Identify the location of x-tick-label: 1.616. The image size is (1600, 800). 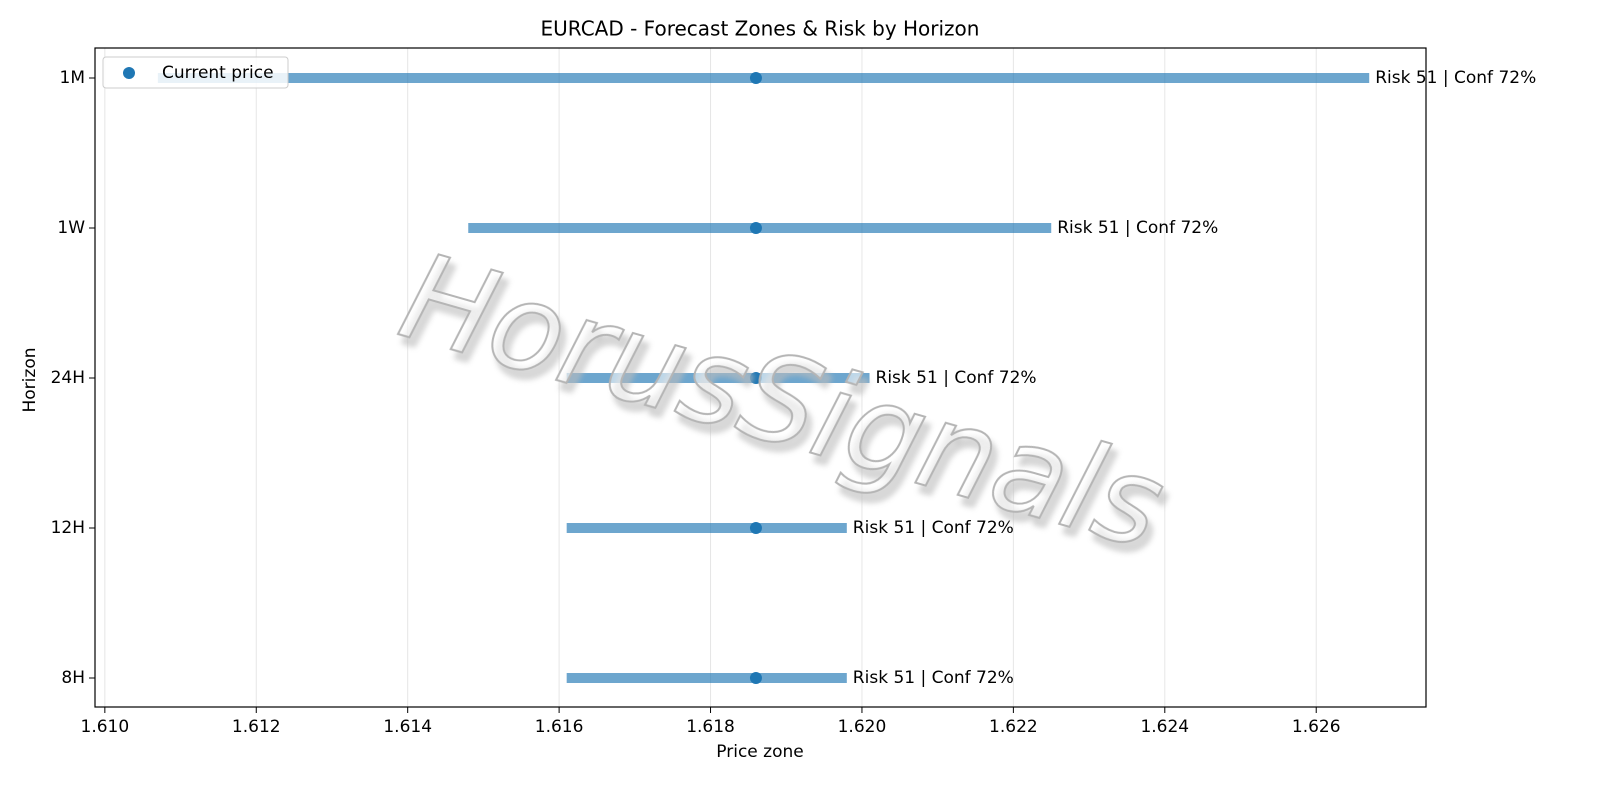
(559, 727).